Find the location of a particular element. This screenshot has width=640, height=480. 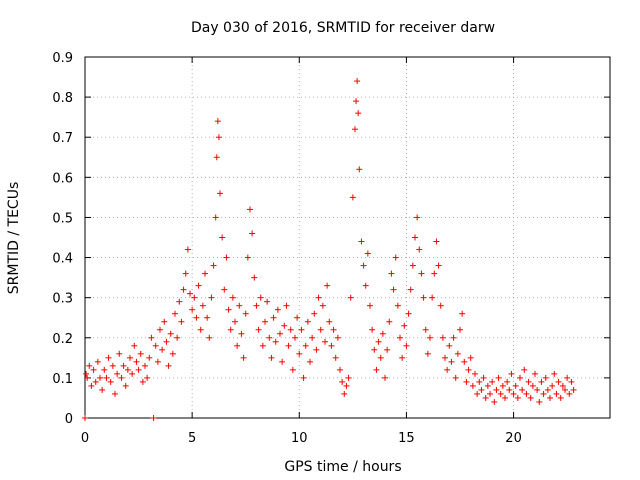

y-tick-label: 0.5 is located at coordinates (62, 218).